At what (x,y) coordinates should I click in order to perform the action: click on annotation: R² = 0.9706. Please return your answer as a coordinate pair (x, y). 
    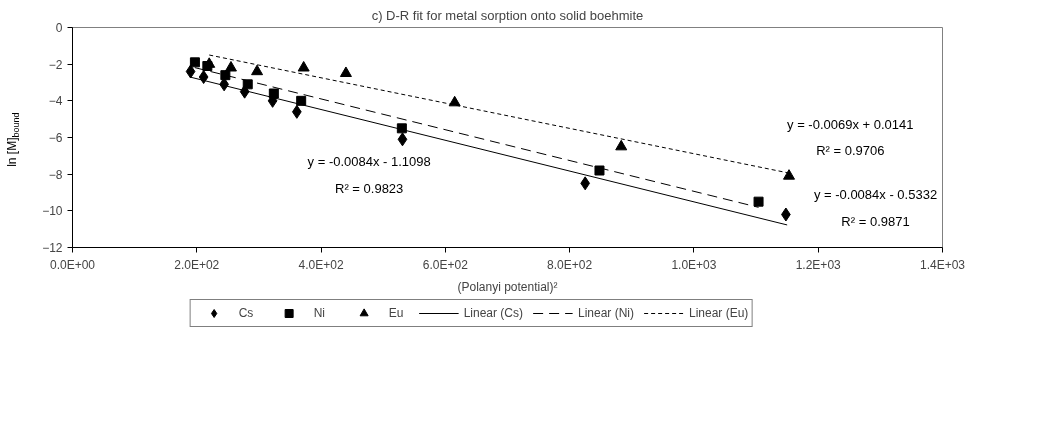
    Looking at the image, I should click on (850, 151).